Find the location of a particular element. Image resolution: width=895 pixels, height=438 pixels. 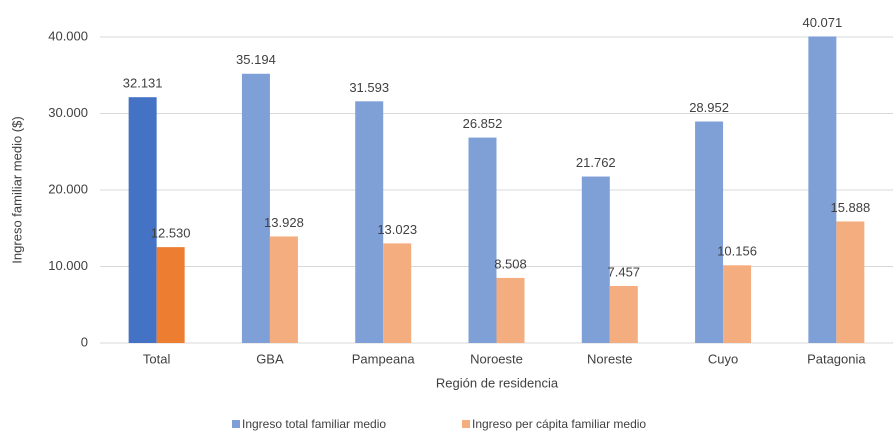

value-label: 26.852 is located at coordinates (483, 123).